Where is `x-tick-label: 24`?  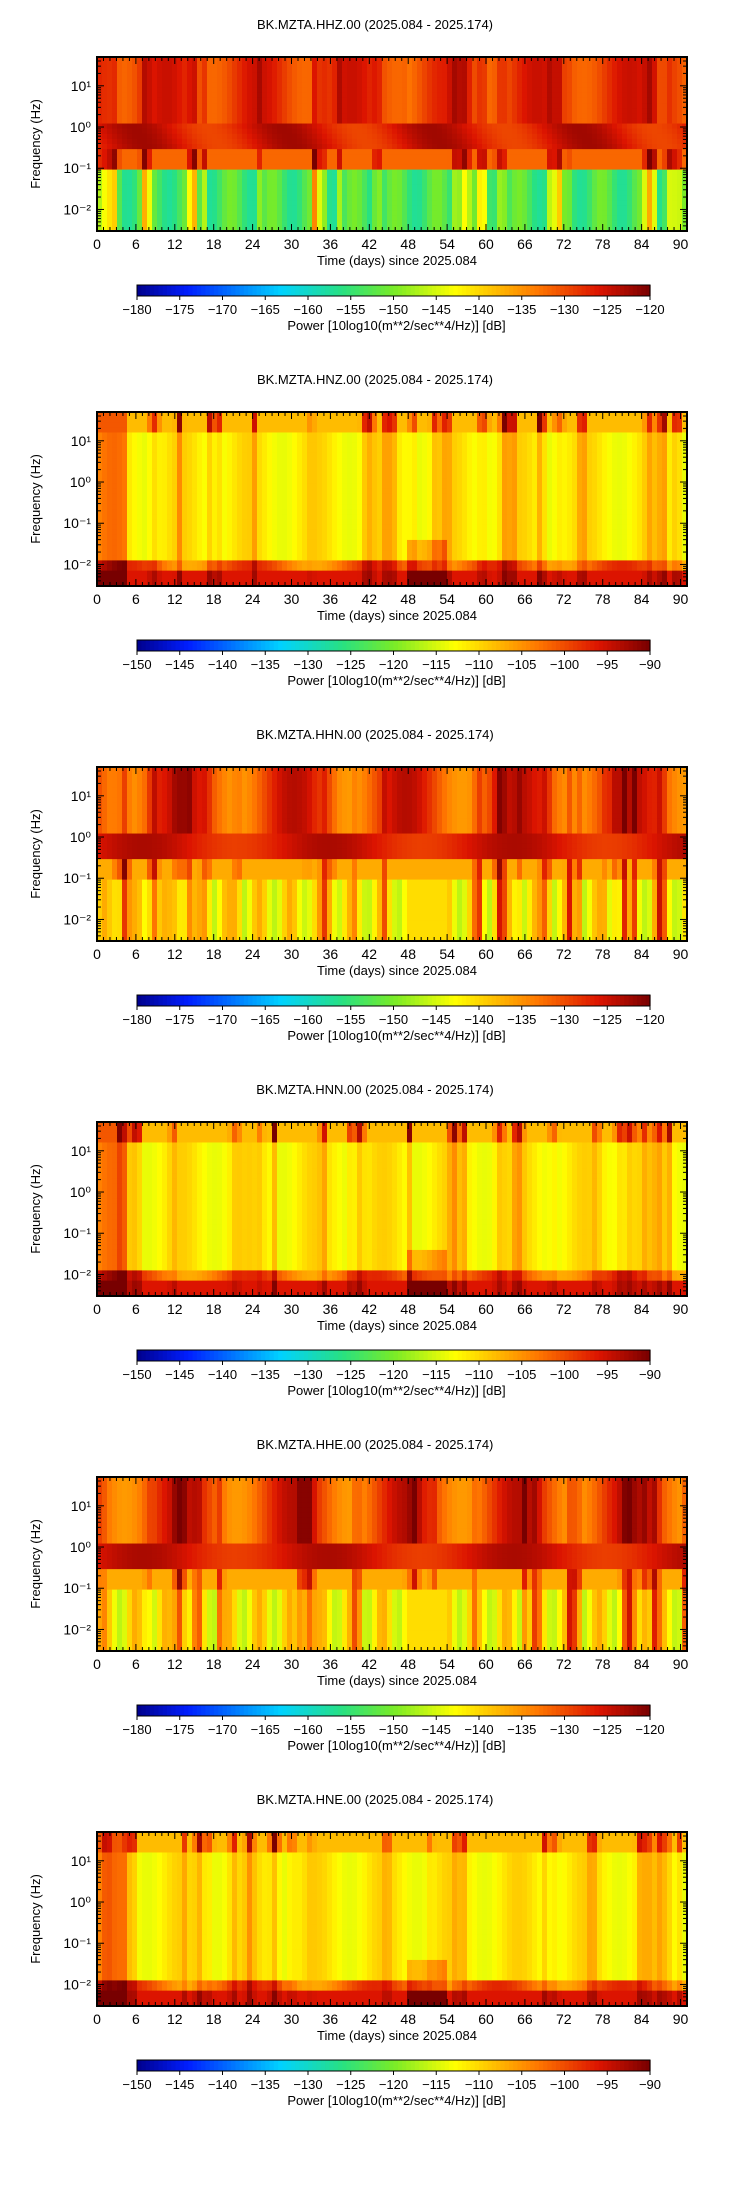 x-tick-label: 24 is located at coordinates (253, 244).